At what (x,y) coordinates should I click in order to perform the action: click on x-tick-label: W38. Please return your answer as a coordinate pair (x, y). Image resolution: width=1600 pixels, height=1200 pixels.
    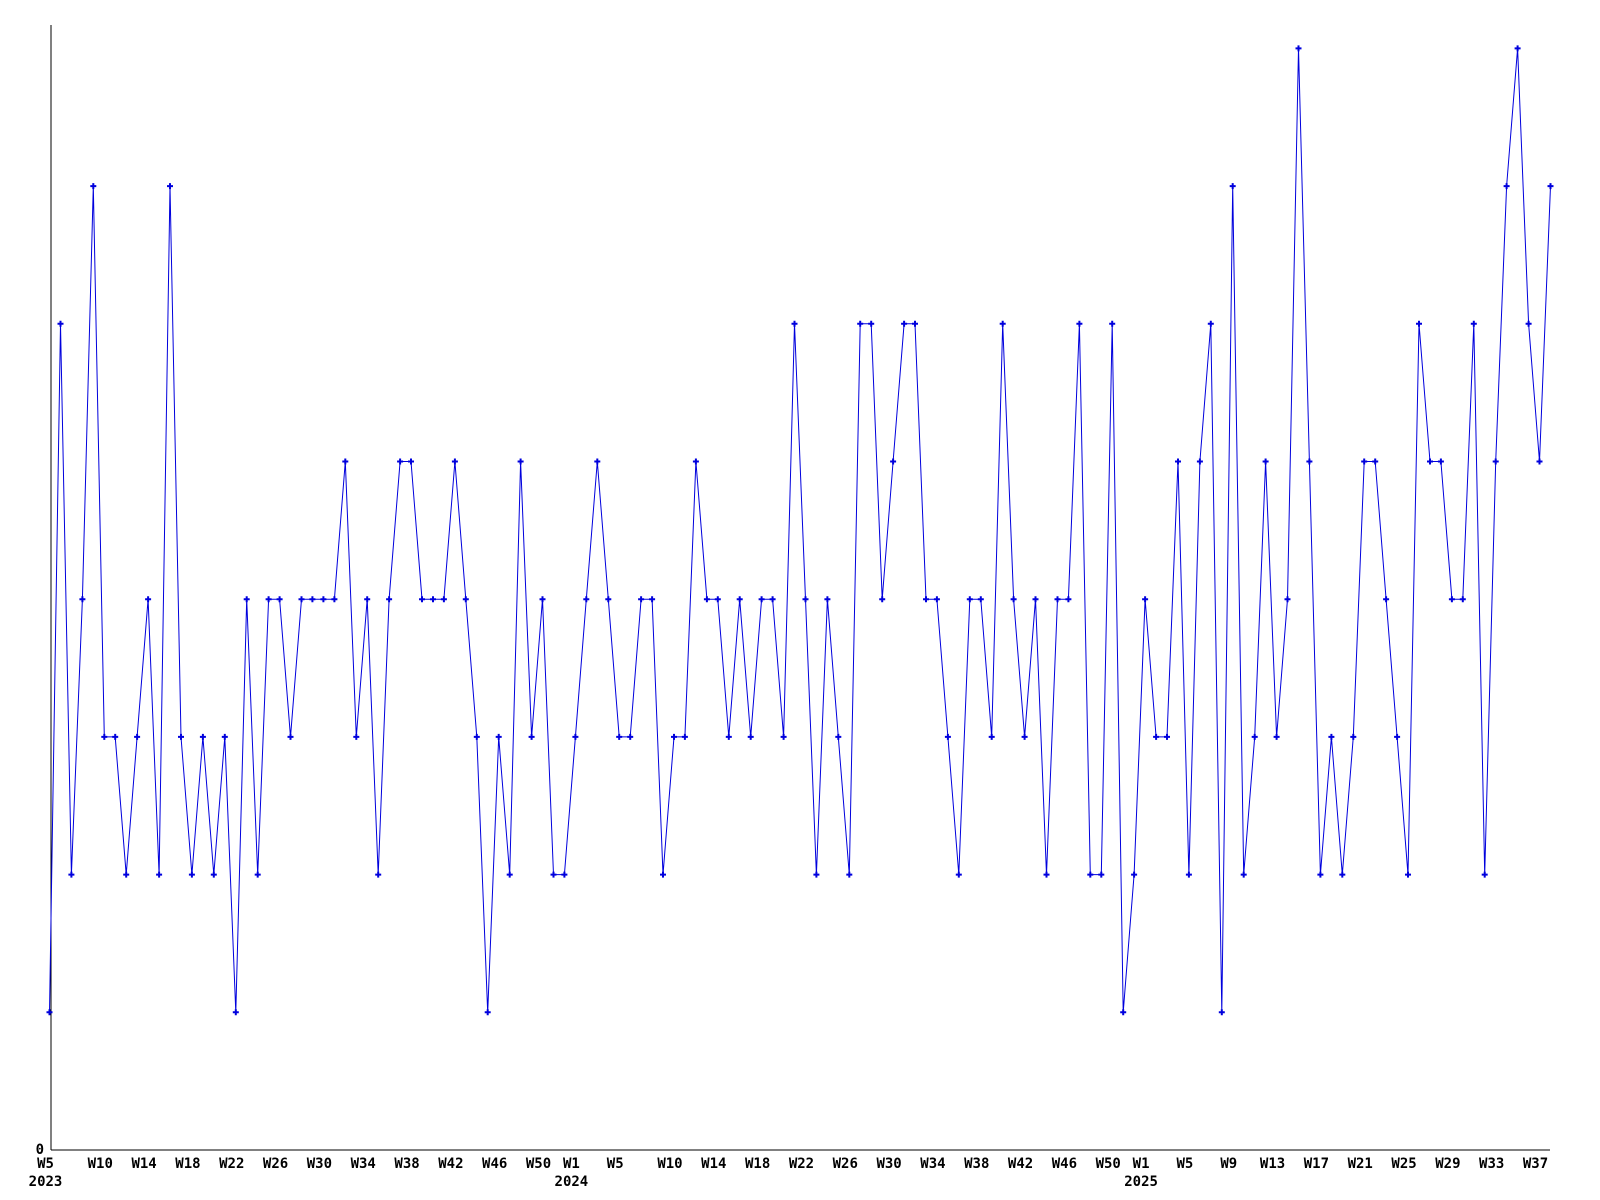
    Looking at the image, I should click on (406, 1164).